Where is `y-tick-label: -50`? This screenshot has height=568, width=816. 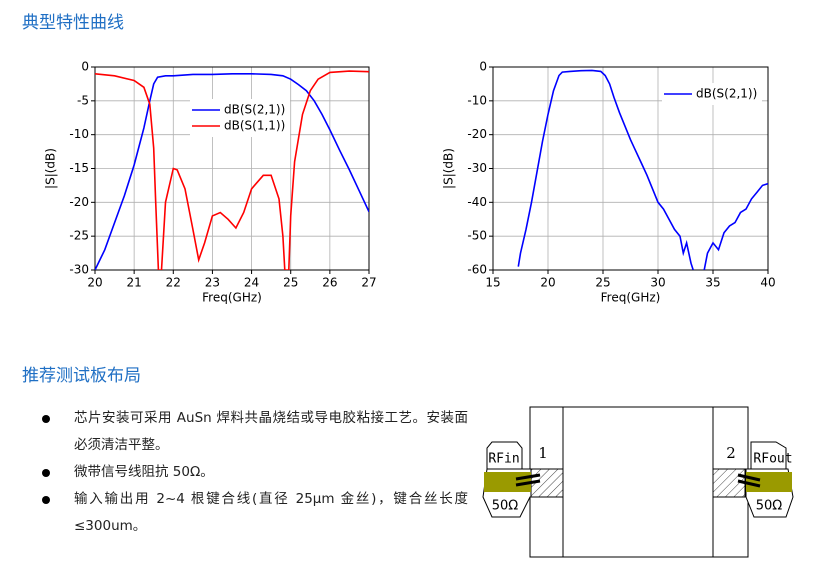
y-tick-label: -50 is located at coordinates (477, 236).